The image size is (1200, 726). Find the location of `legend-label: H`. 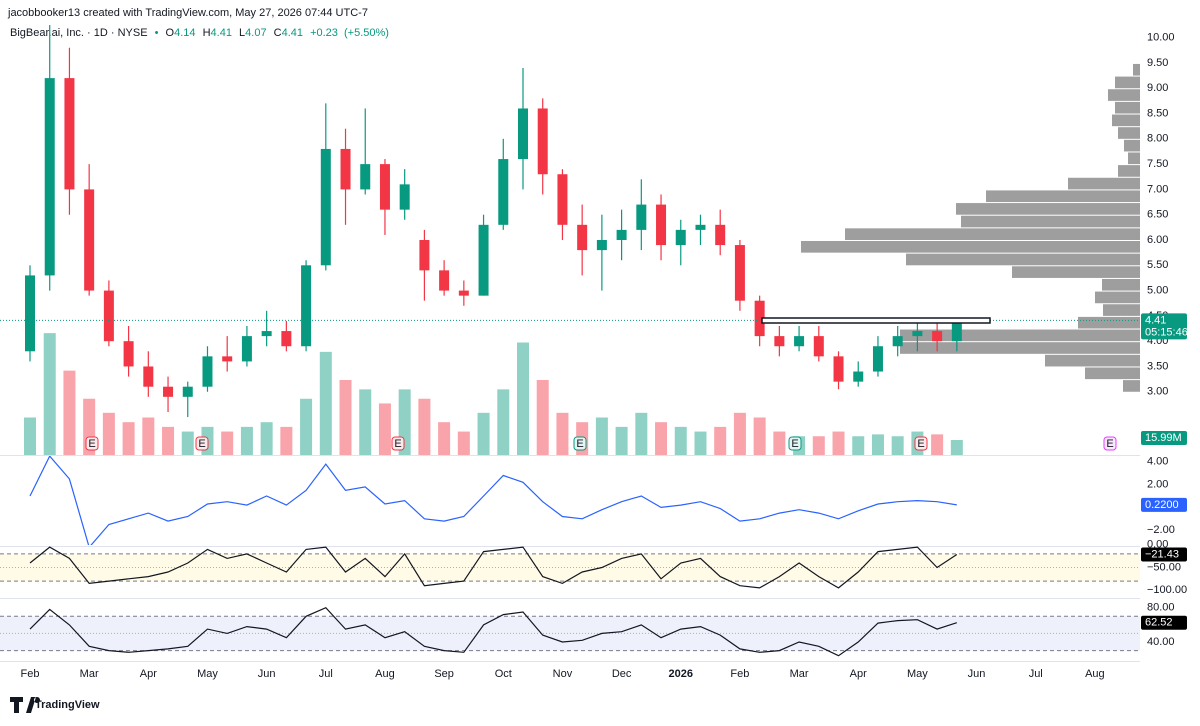

legend-label: H is located at coordinates (207, 33).